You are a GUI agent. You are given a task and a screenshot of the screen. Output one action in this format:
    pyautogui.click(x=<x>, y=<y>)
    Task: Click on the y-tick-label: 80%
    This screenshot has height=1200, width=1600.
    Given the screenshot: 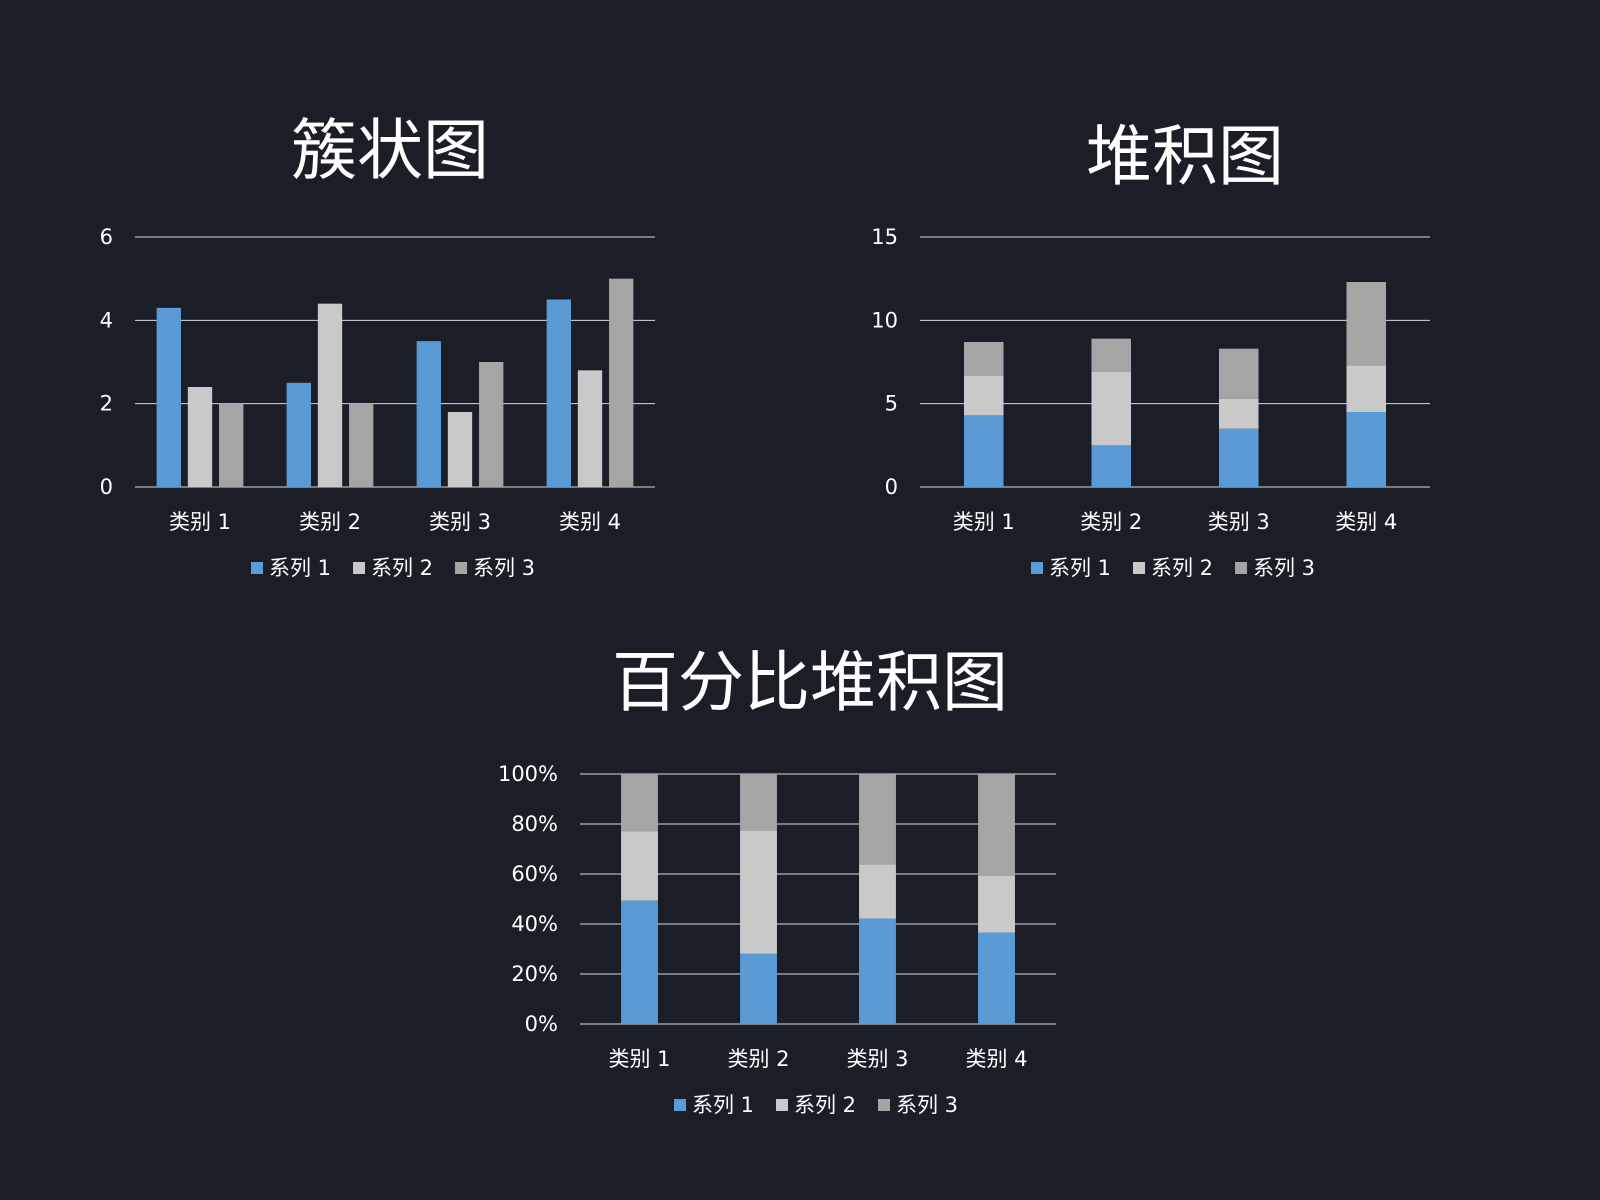 What is the action you would take?
    pyautogui.click(x=534, y=824)
    